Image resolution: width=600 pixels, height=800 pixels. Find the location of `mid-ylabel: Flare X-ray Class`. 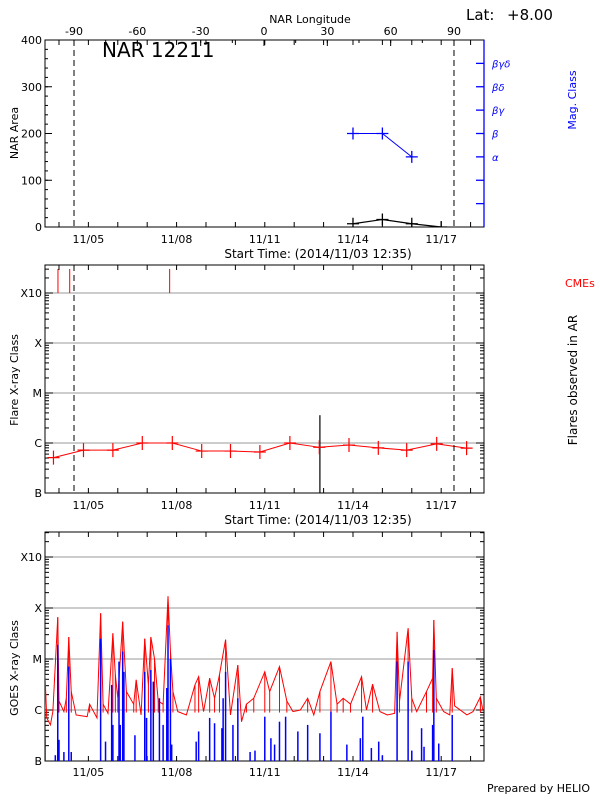

mid-ylabel: Flare X-ray Class is located at coordinates (14, 380).